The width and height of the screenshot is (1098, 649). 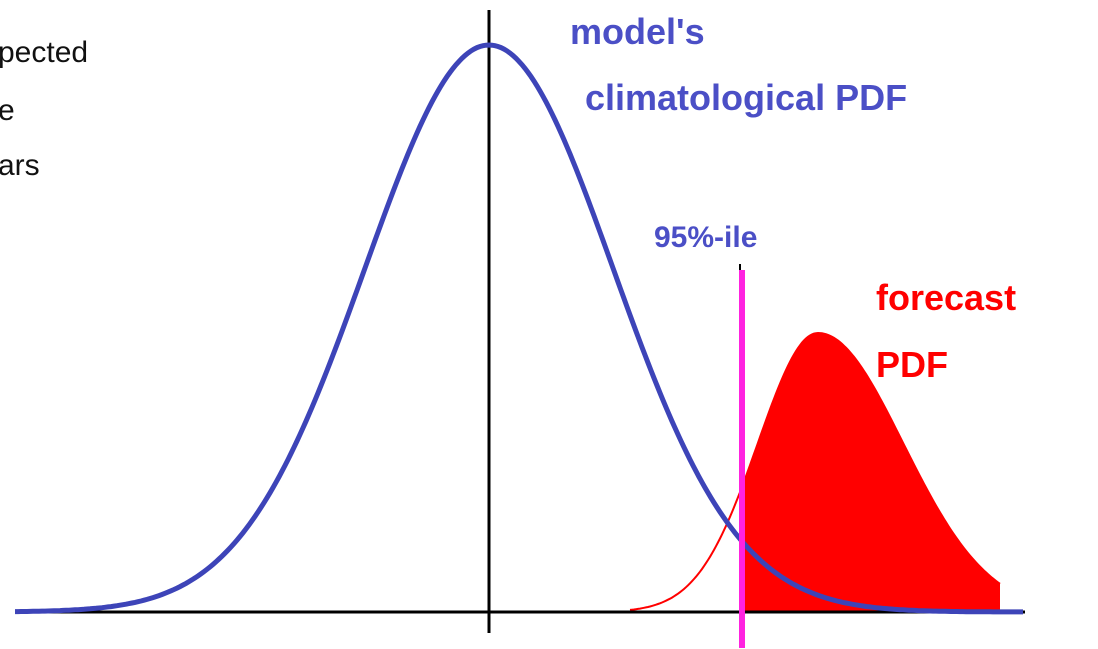 What do you see at coordinates (946, 297) in the screenshot?
I see `forecast-label: forecast` at bounding box center [946, 297].